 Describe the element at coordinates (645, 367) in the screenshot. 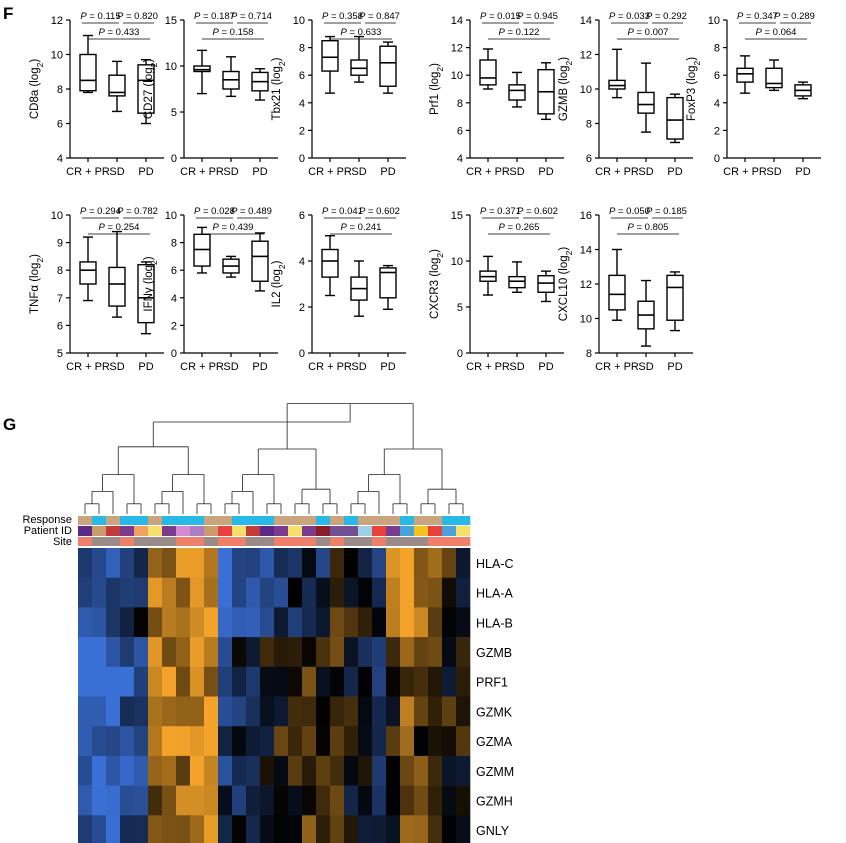

I see `x-tick-label: SD` at that location.